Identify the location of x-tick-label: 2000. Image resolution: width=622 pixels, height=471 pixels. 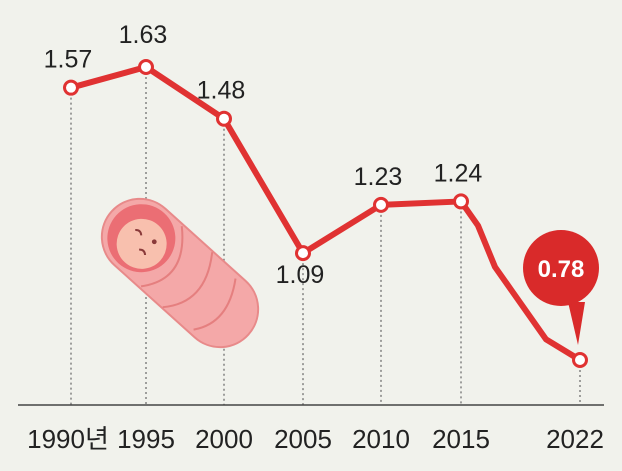
(224, 439).